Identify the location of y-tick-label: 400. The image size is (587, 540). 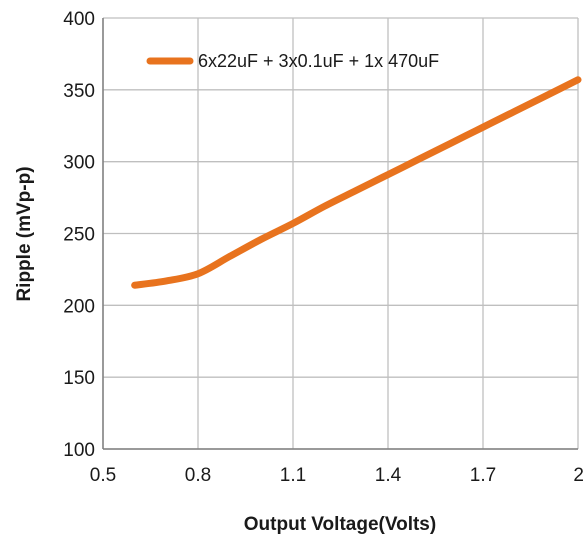
(79, 19).